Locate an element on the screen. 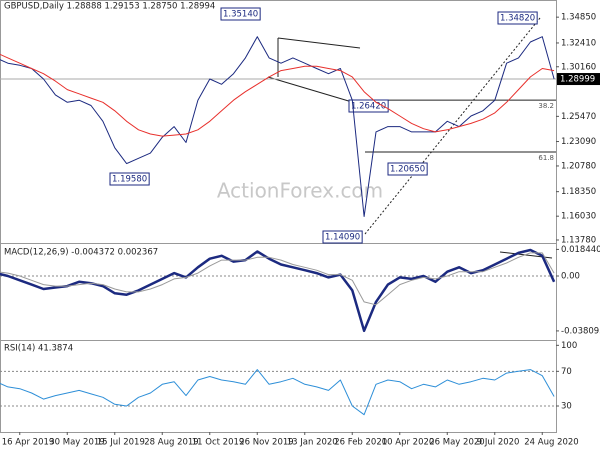  watermark: ActionForex.com is located at coordinates (300, 191).